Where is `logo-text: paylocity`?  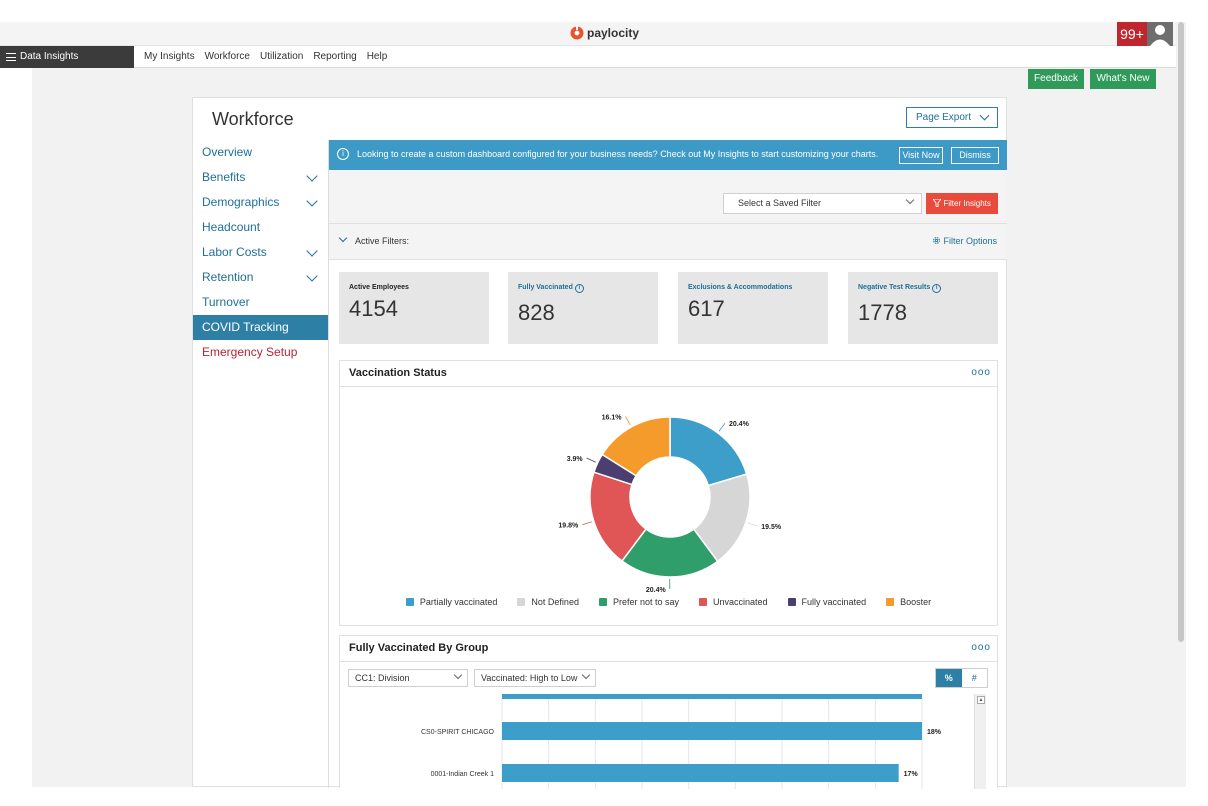
logo-text: paylocity is located at coordinates (613, 33).